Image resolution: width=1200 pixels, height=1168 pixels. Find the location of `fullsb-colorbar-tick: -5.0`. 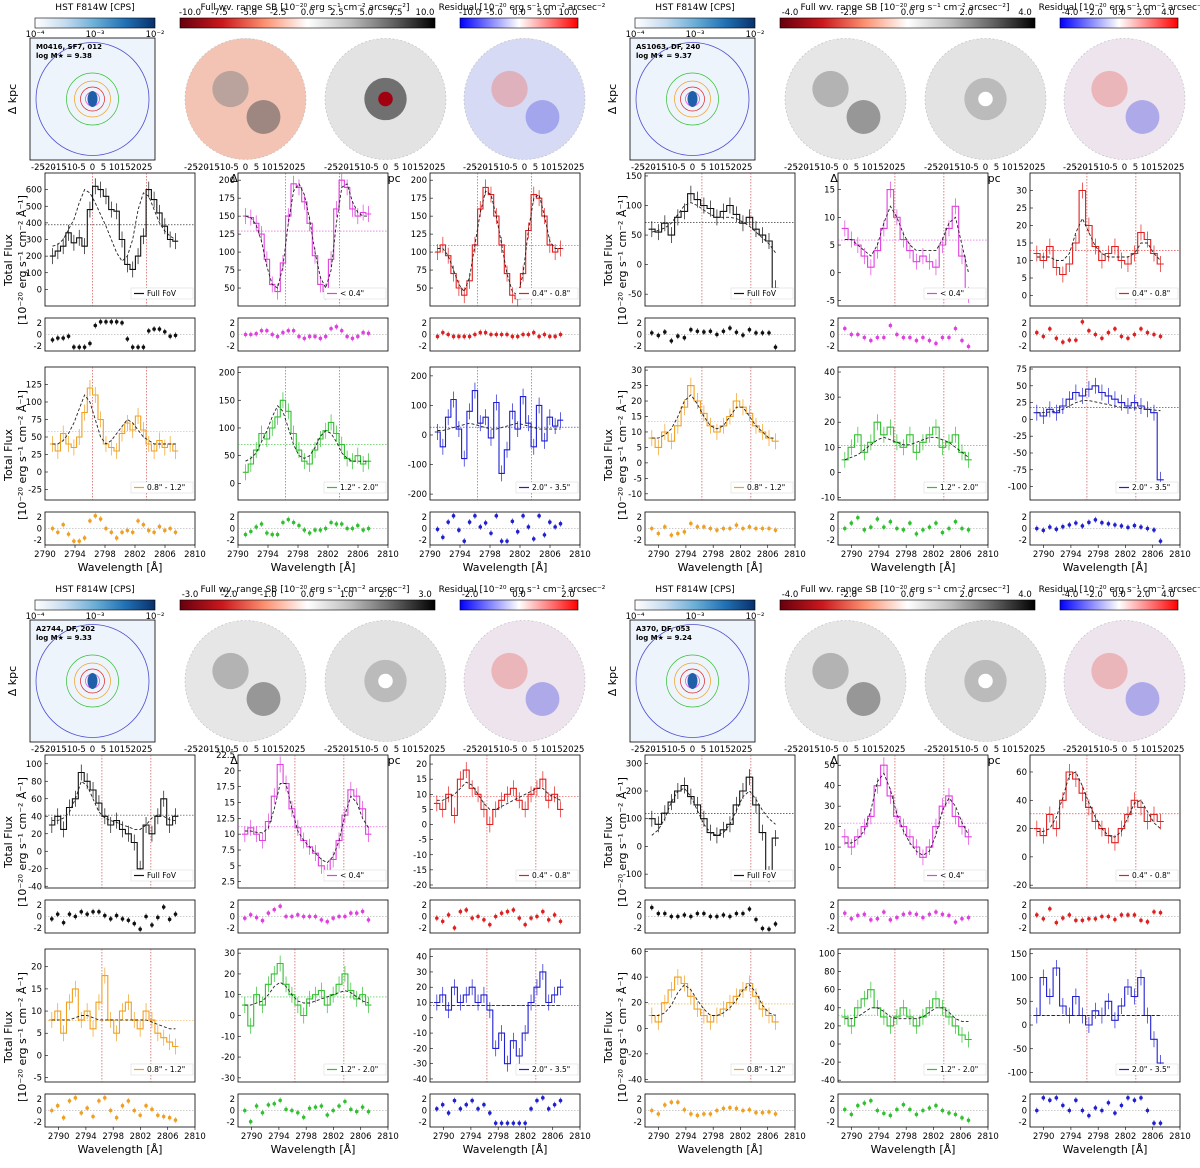

fullsb-colorbar-tick: -5.0 is located at coordinates (248, 13).